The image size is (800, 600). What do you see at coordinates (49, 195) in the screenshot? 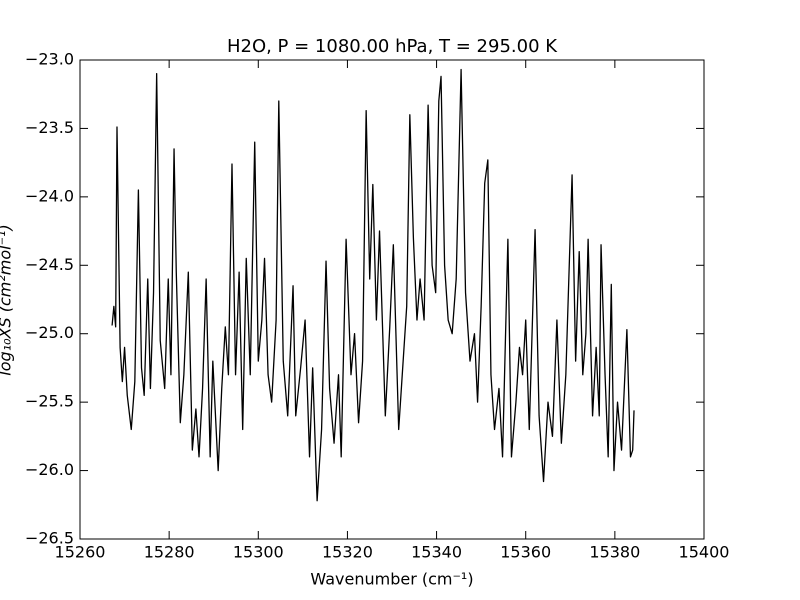
I see `y-tick-label: −24.0` at bounding box center [49, 195].